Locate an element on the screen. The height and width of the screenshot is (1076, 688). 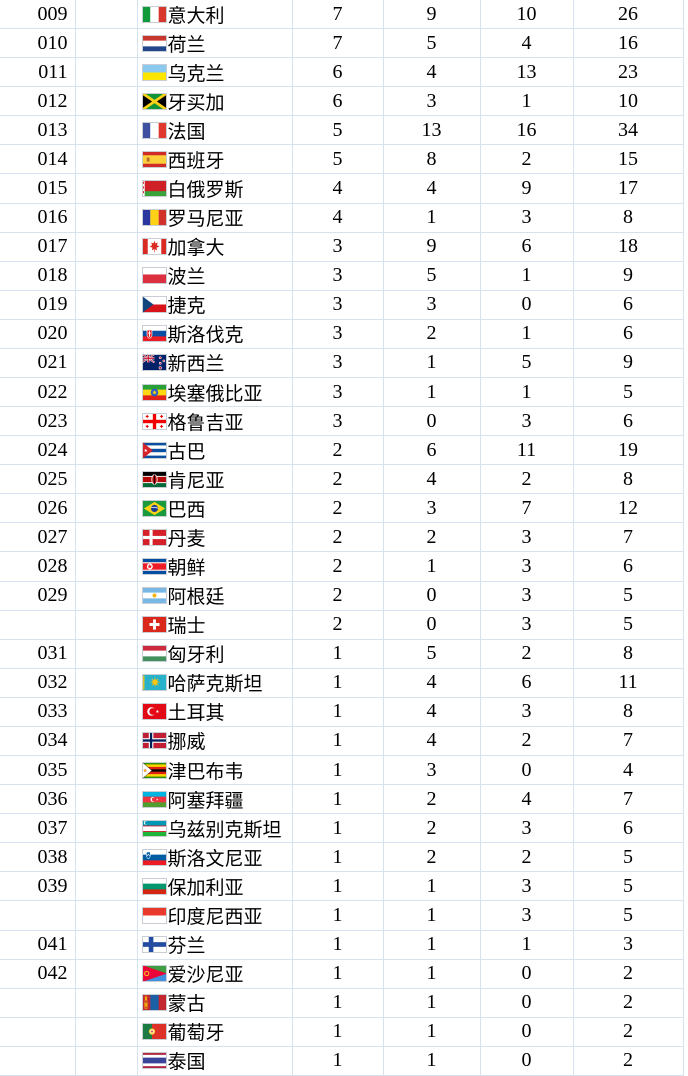
country-cell: 巴西 is located at coordinates (214, 508).